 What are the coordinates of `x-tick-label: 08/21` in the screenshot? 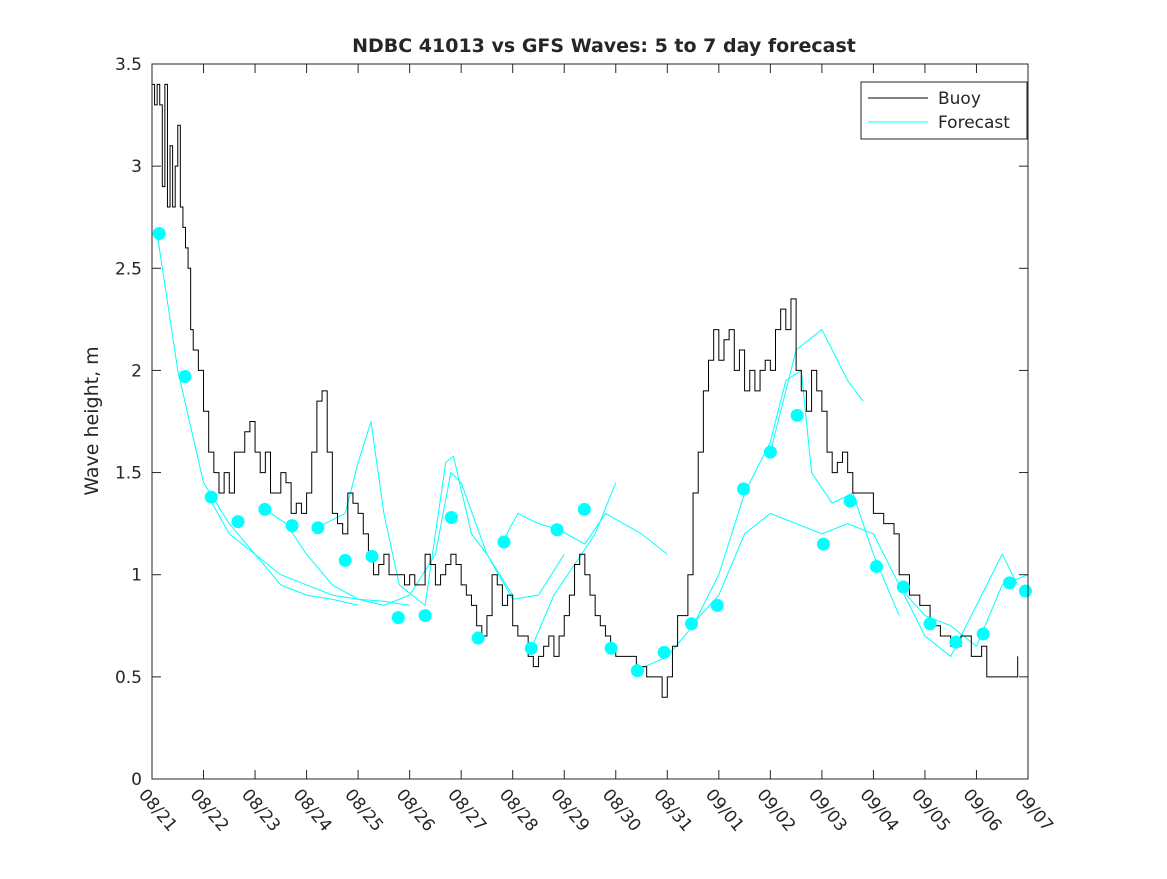 It's located at (157, 810).